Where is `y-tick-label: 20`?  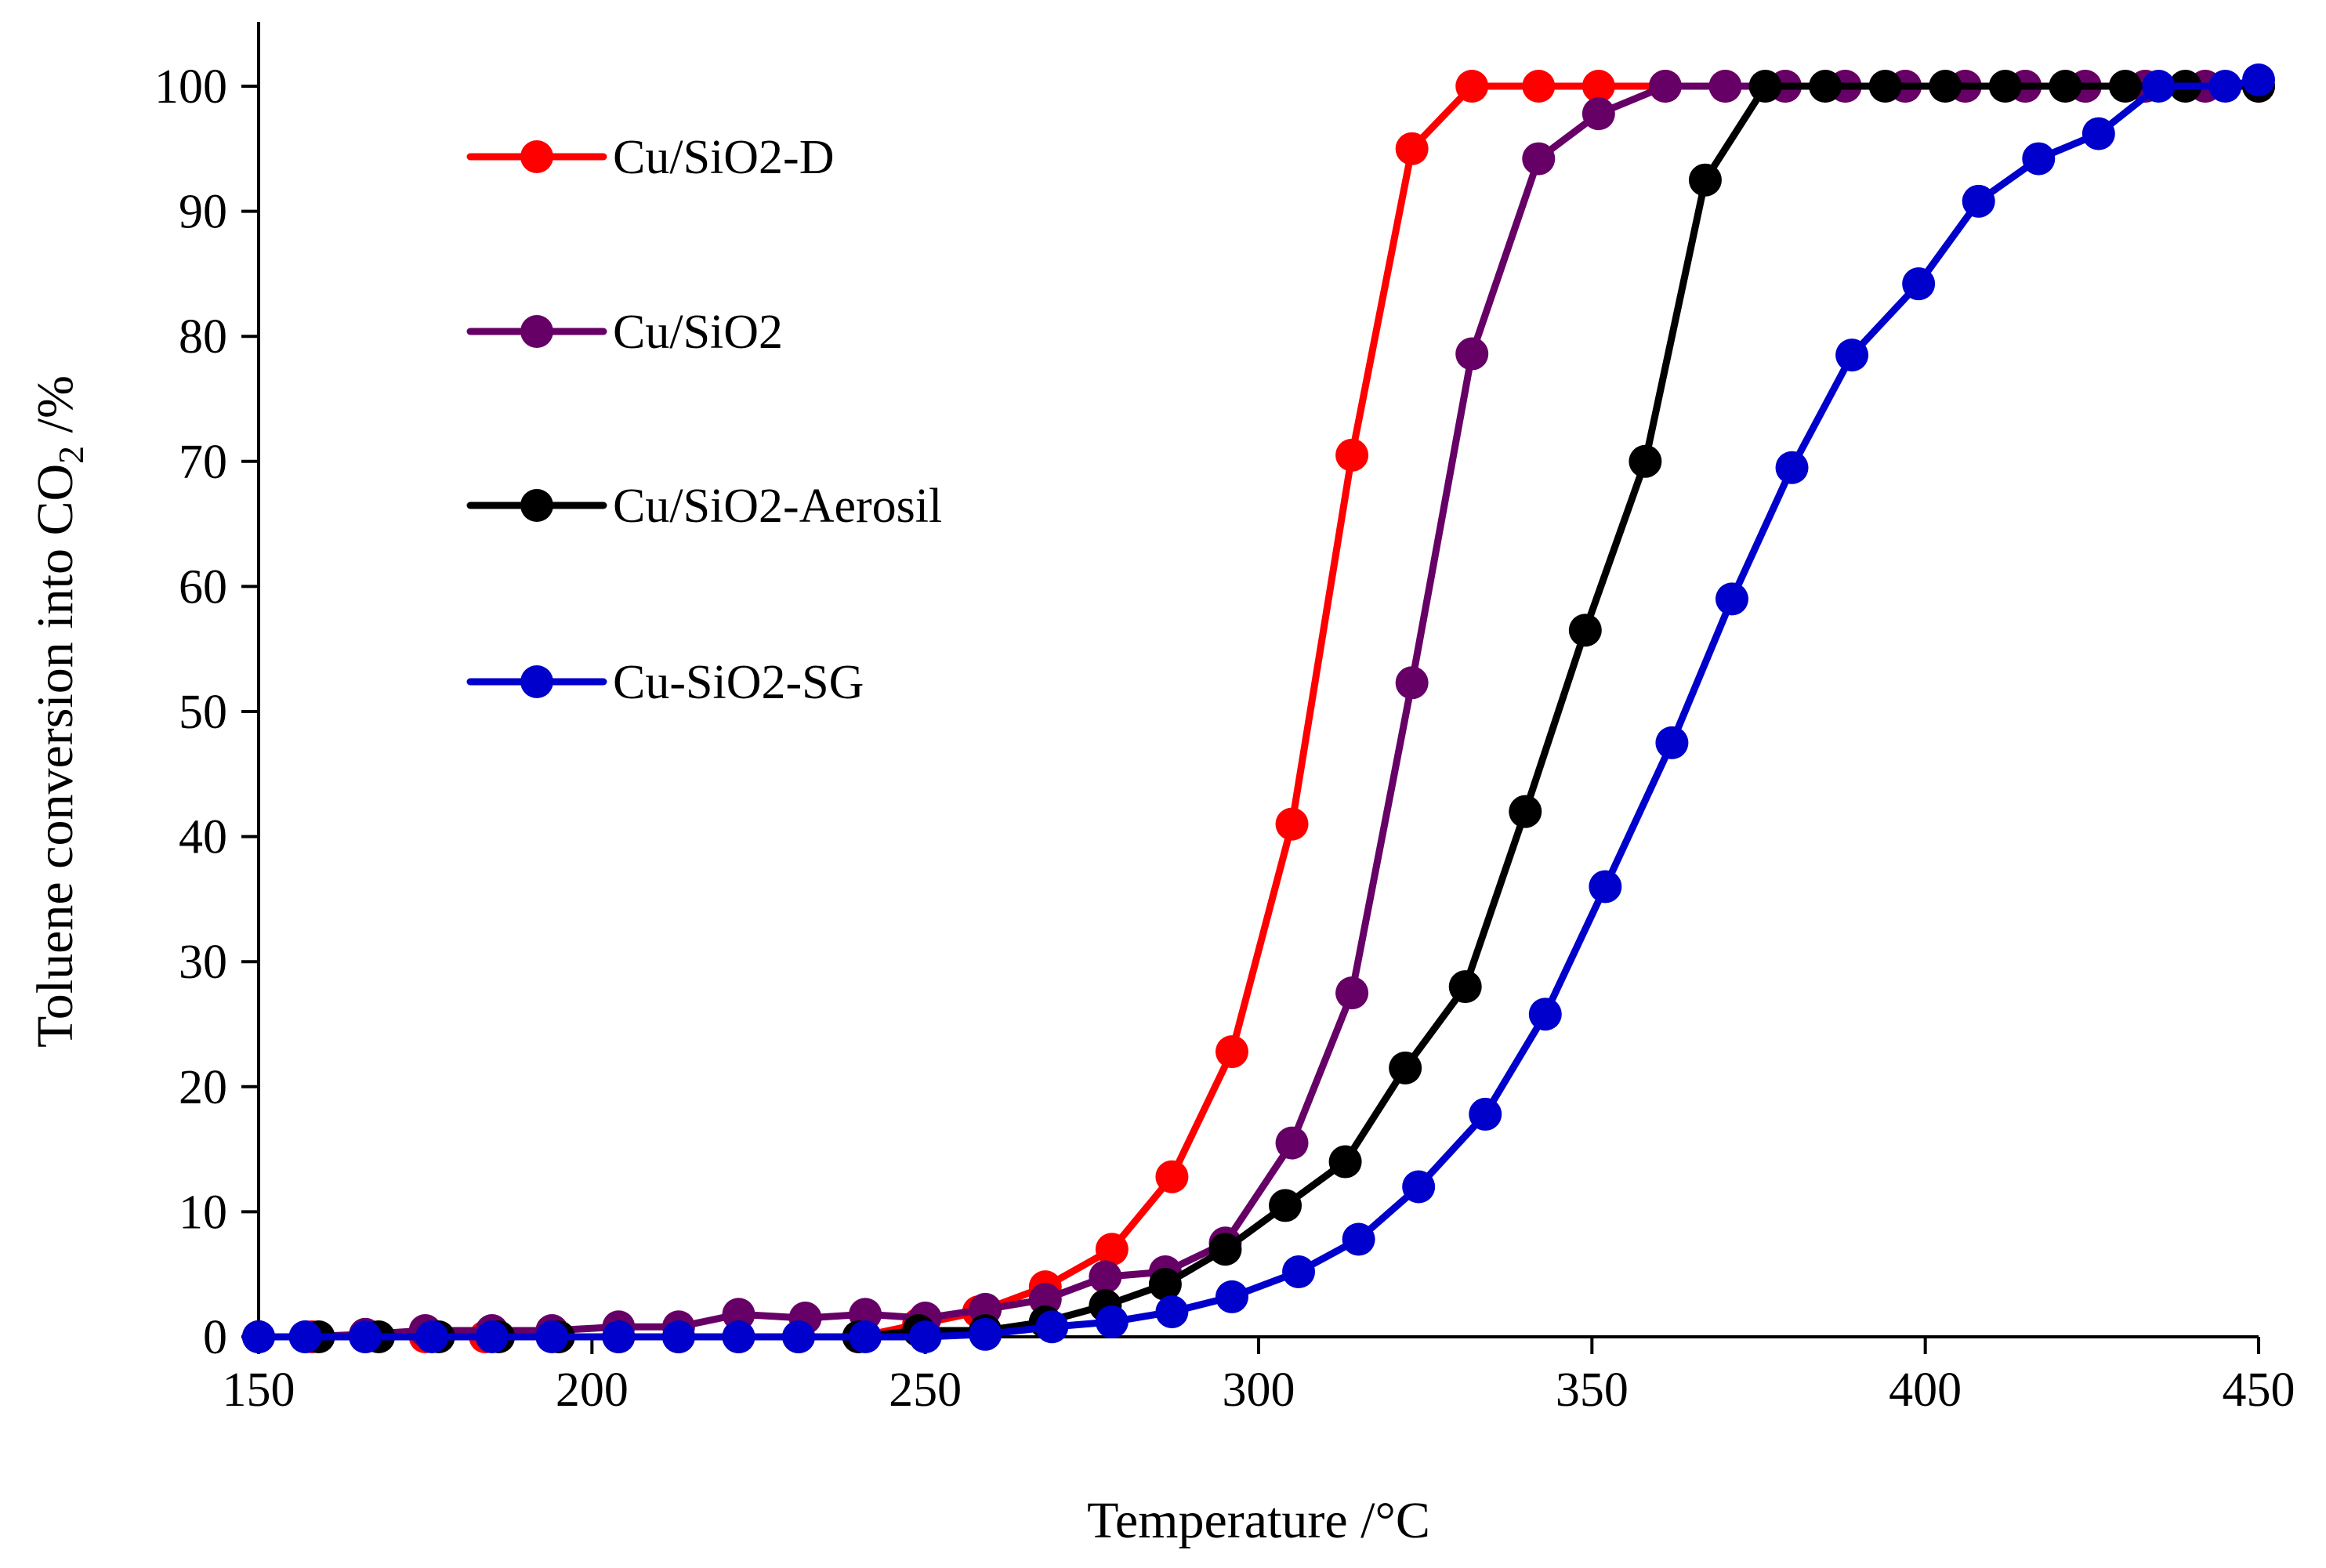
y-tick-label: 20 is located at coordinates (203, 1088).